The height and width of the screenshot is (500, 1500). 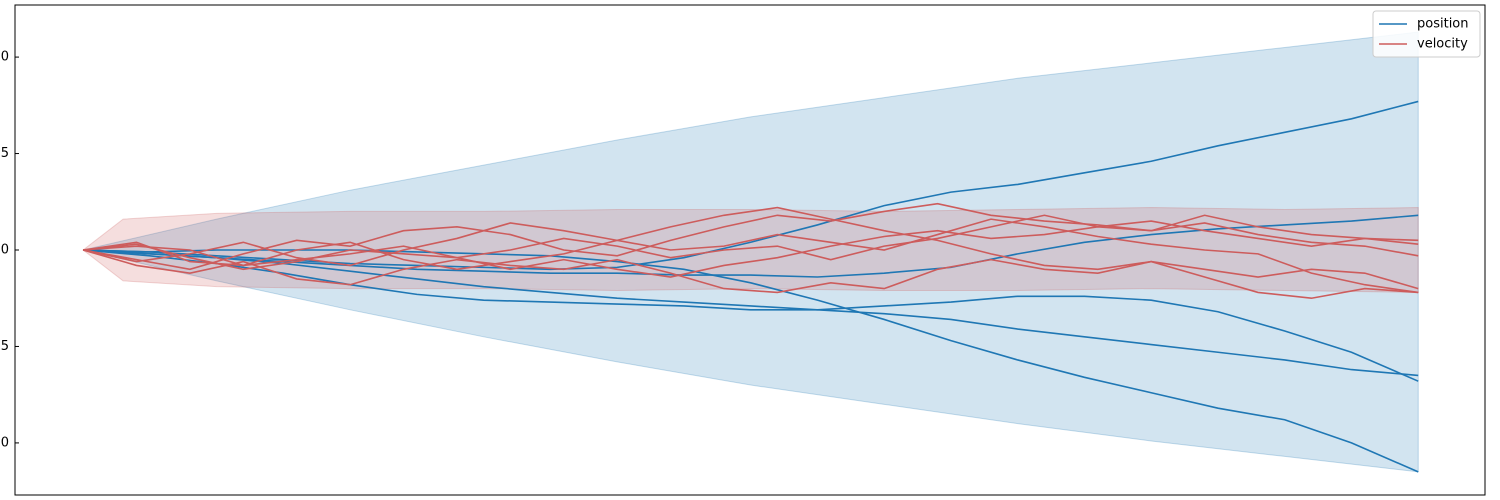 I want to click on y-tick-label: 1.0, so click(x=4, y=57).